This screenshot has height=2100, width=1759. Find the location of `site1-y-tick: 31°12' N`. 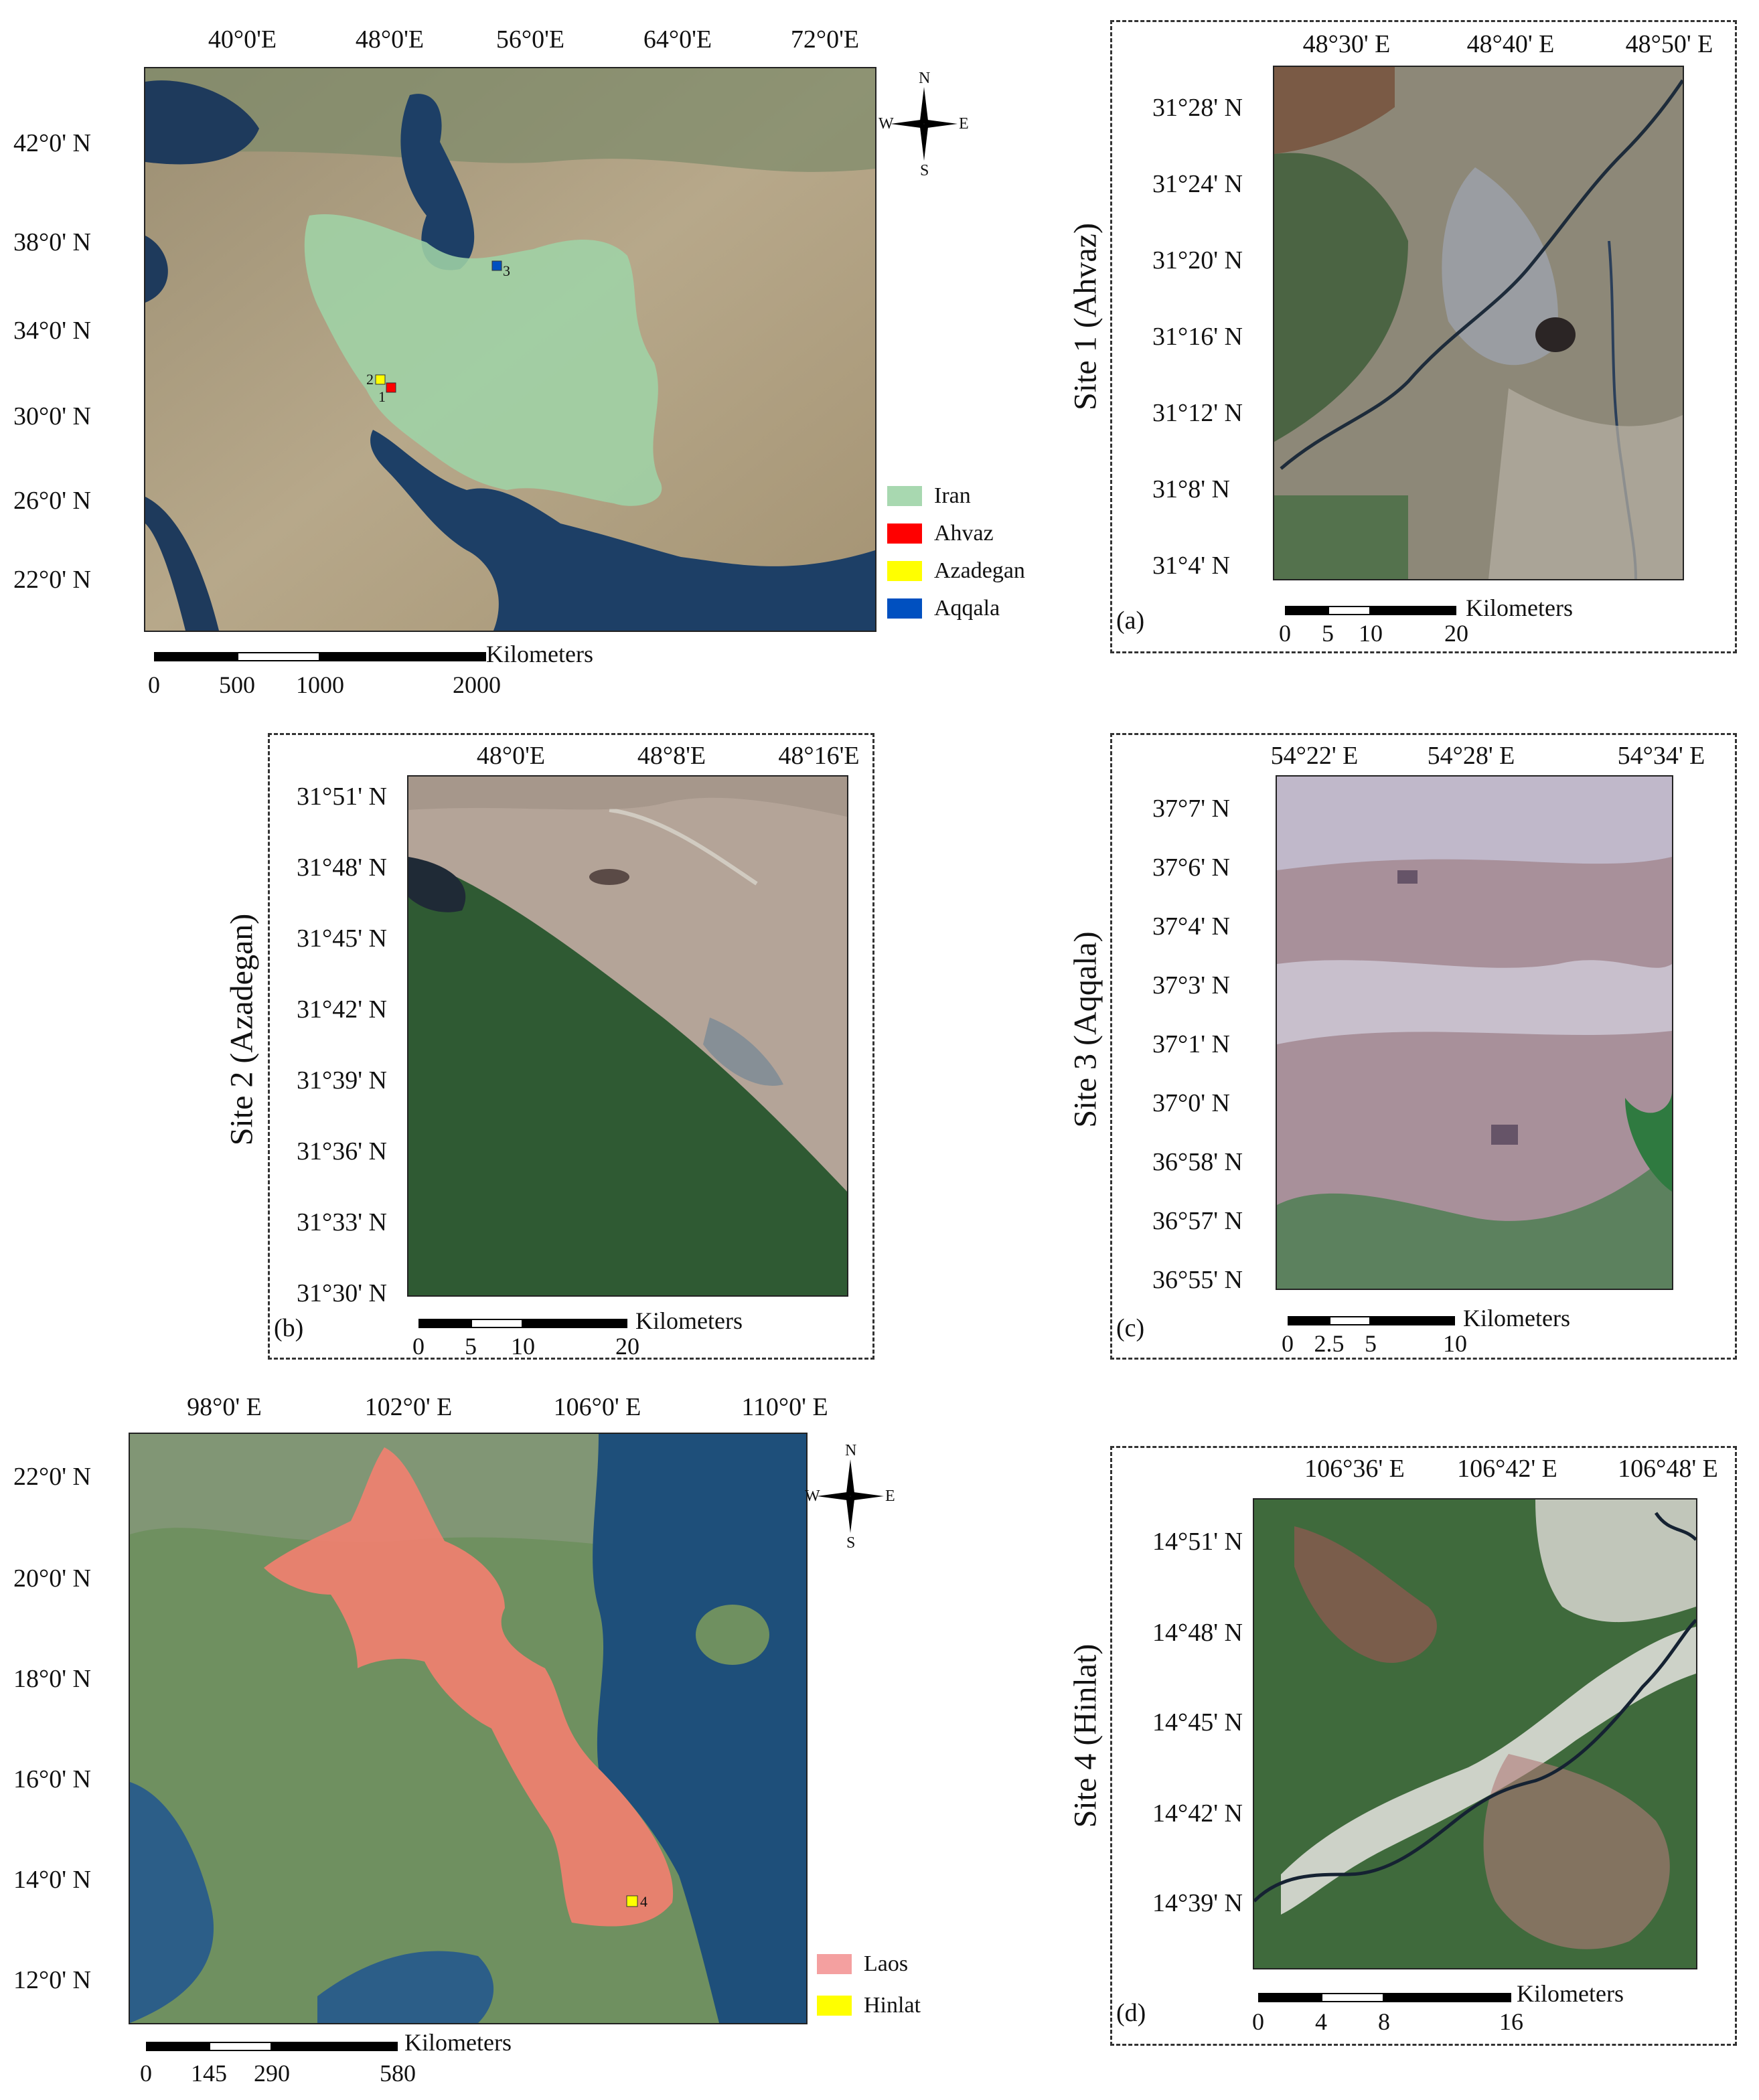

site1-y-tick: 31°12' N is located at coordinates (1197, 413).